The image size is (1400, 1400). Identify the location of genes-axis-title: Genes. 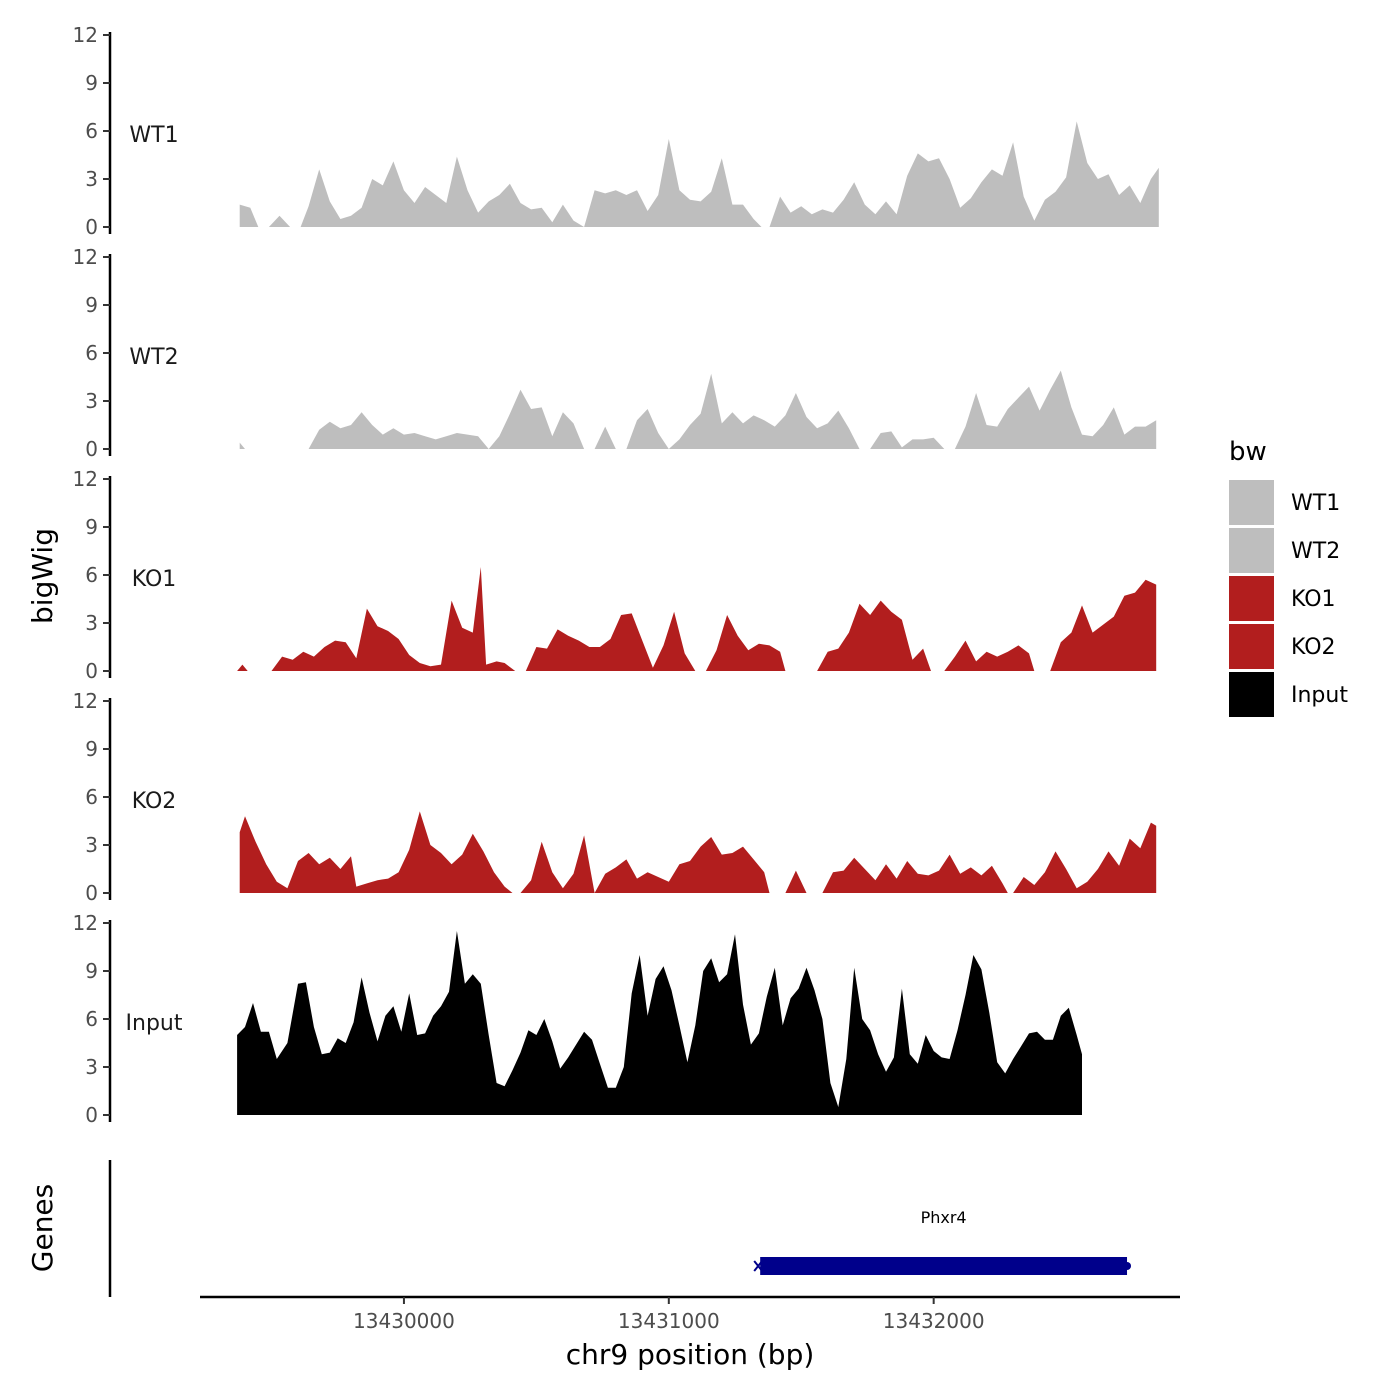
(42, 1228).